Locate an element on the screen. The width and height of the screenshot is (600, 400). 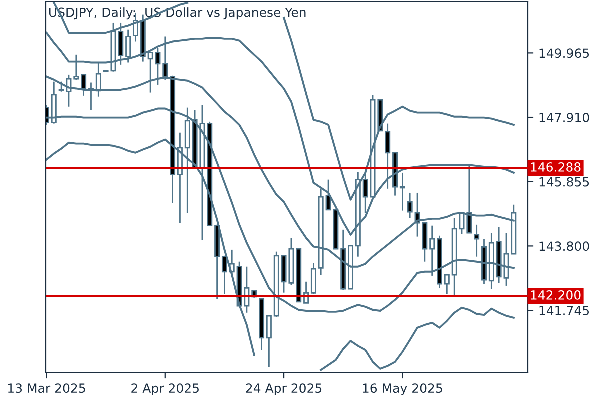
y-tick-label: 147.910 is located at coordinates (565, 117).